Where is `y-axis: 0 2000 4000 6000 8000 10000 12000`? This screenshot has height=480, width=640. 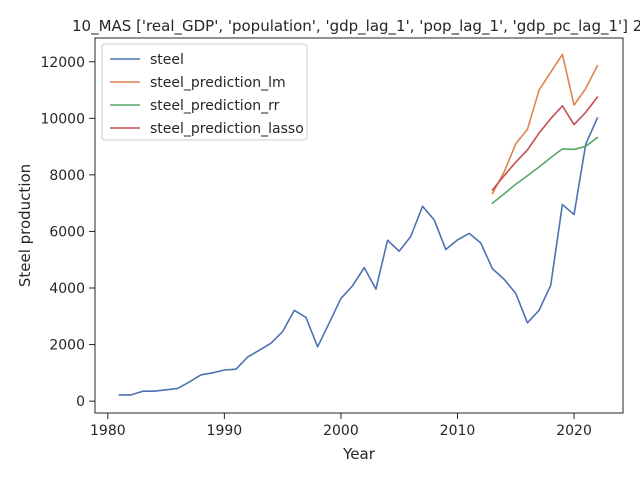 y-axis: 0 2000 4000 6000 8000 10000 12000 is located at coordinates (67, 232).